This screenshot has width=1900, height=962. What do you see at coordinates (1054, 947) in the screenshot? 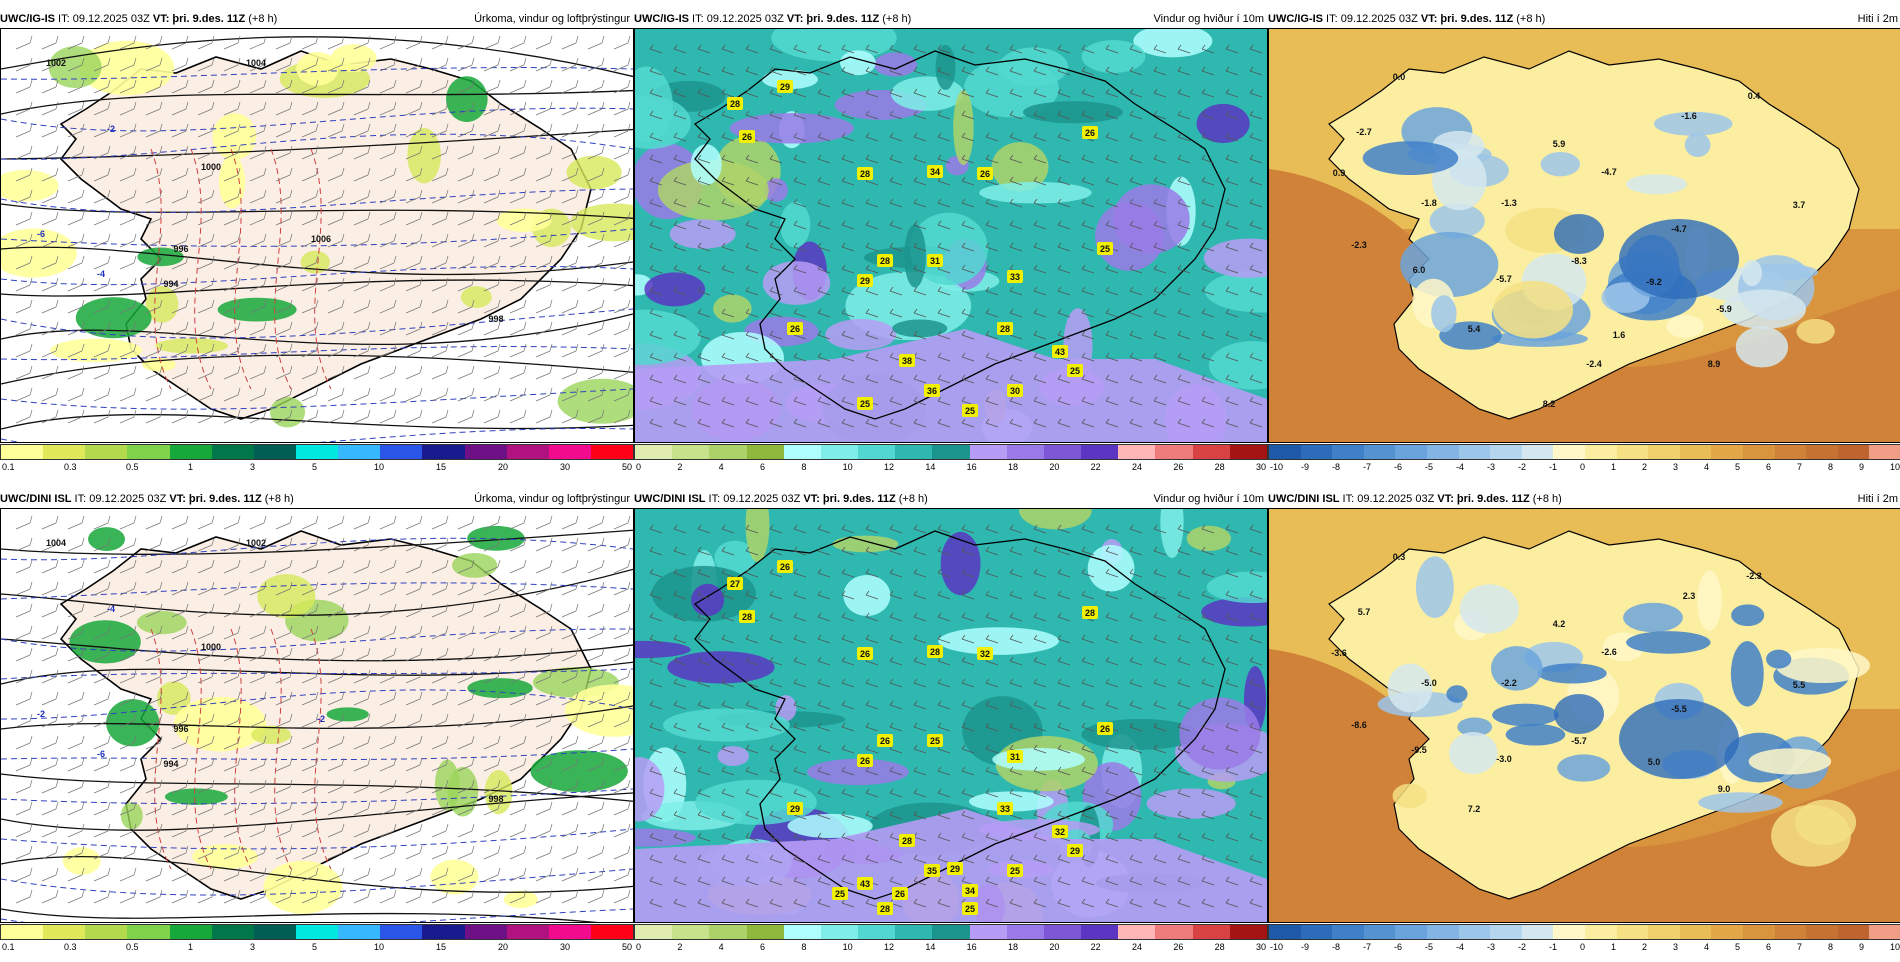
I see `colorbar-tick-label: 20` at bounding box center [1054, 947].